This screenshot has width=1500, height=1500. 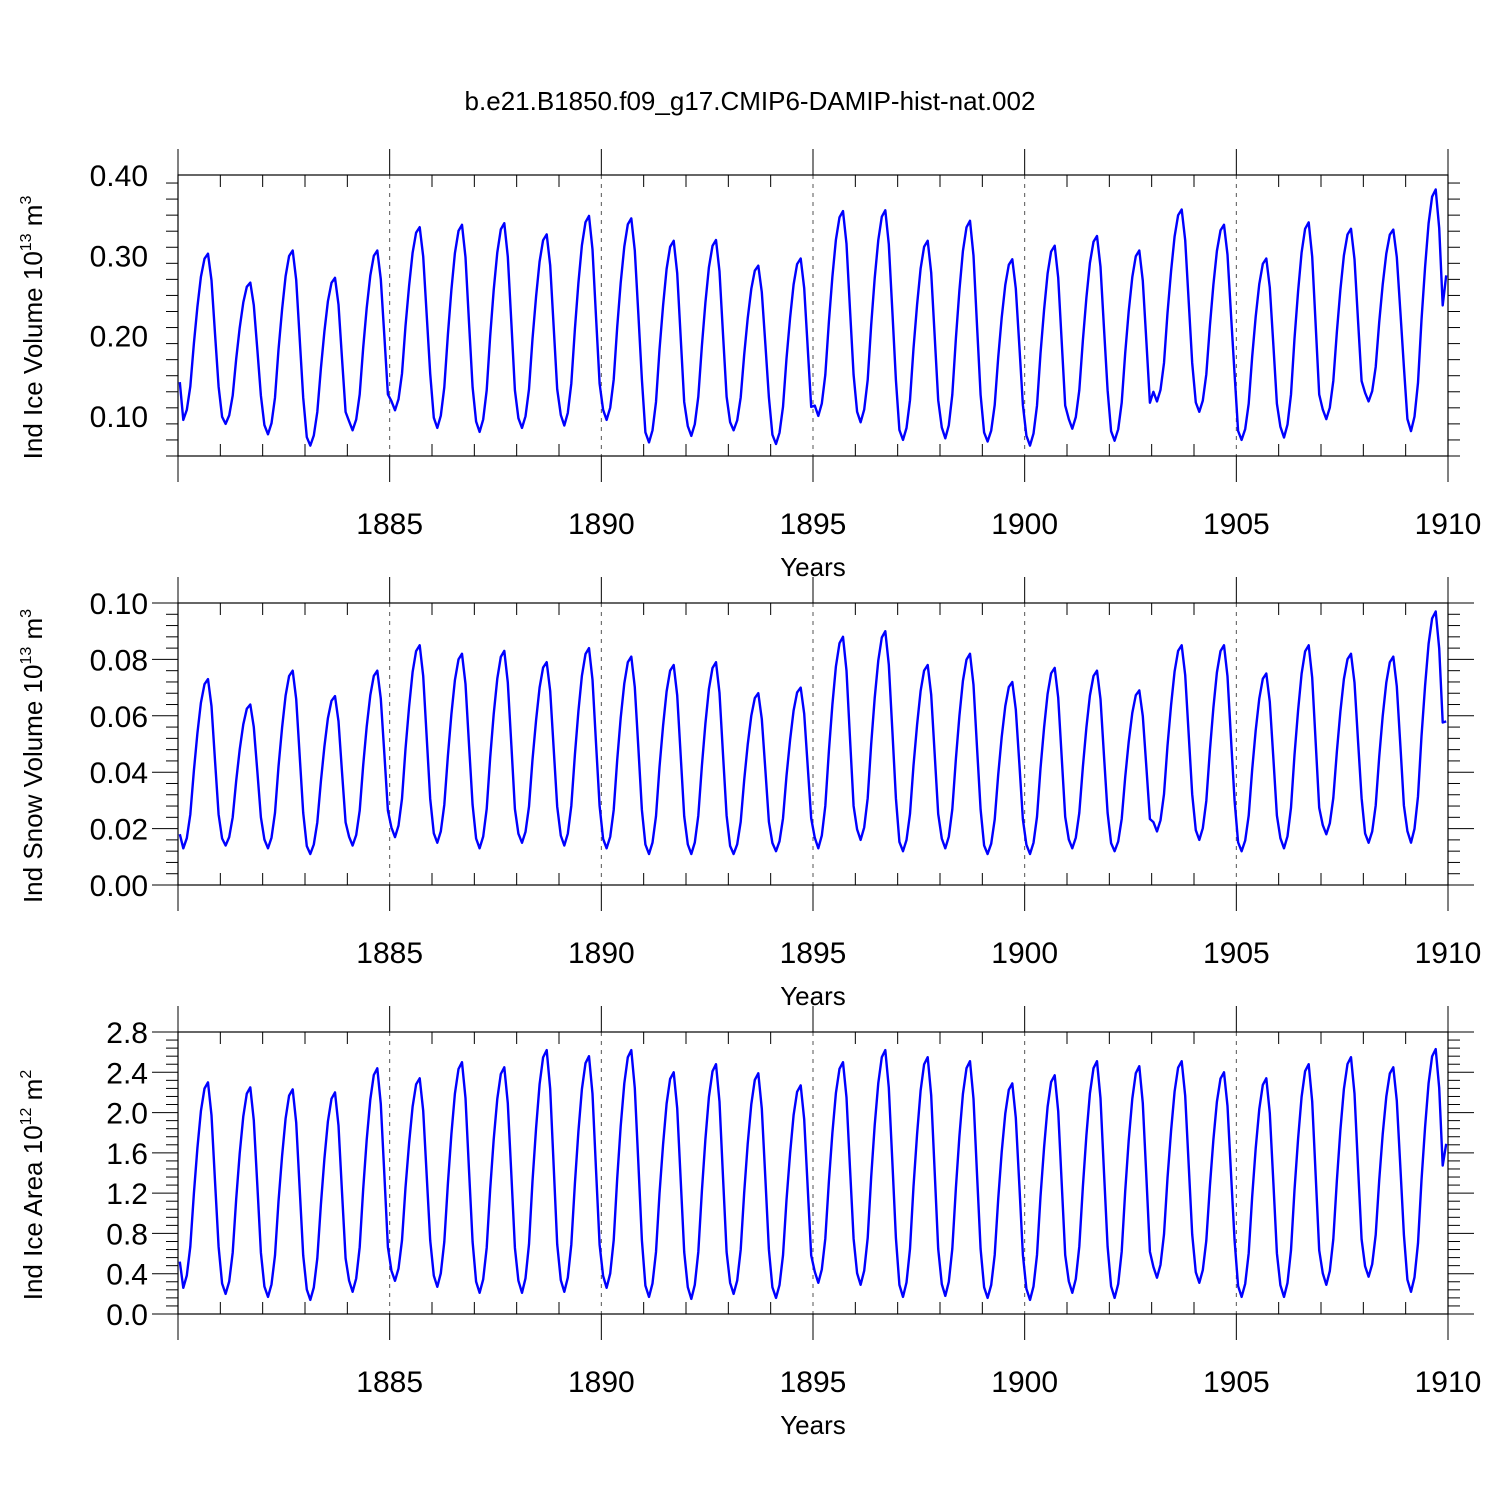 What do you see at coordinates (127, 1033) in the screenshot?
I see `y-tick-label: 2.8` at bounding box center [127, 1033].